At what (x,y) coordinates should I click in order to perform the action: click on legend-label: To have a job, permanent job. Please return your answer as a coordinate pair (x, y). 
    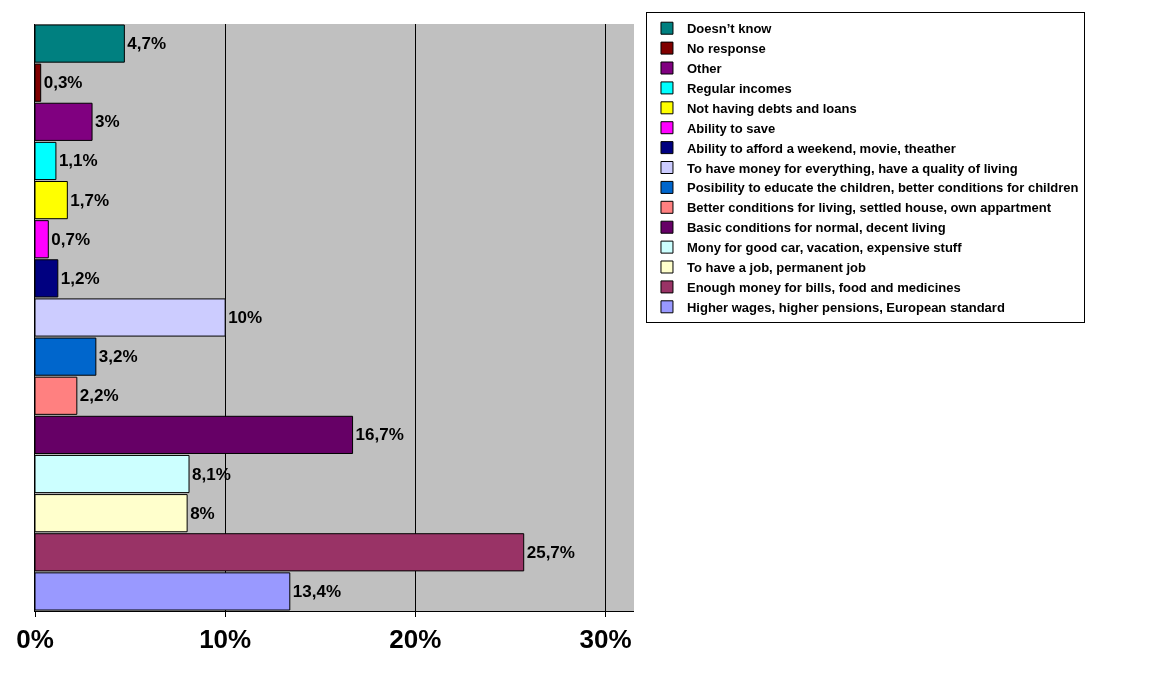
    Looking at the image, I should click on (776, 268).